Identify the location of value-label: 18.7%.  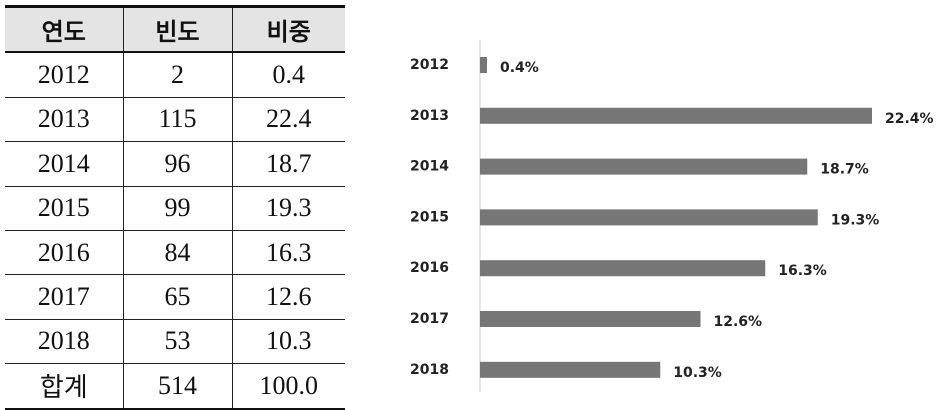
(844, 170).